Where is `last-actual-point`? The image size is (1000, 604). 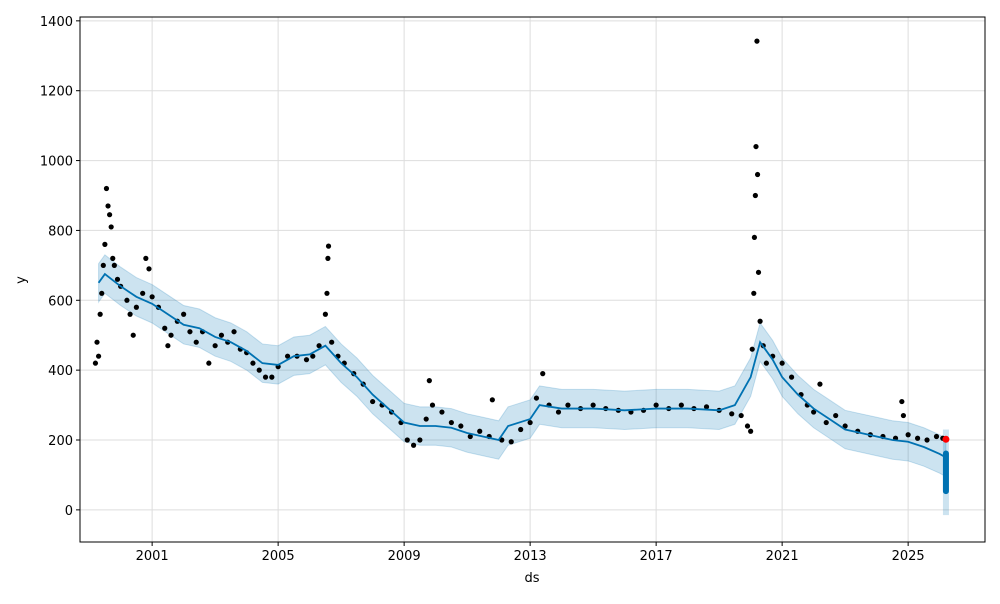 last-actual-point is located at coordinates (946, 439).